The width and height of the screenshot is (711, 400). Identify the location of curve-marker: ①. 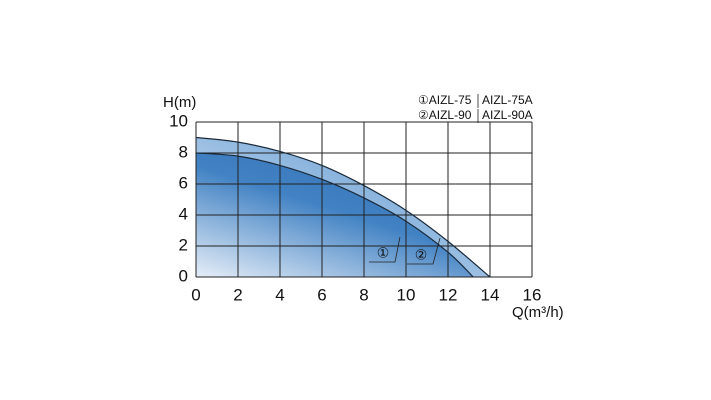
(383, 253).